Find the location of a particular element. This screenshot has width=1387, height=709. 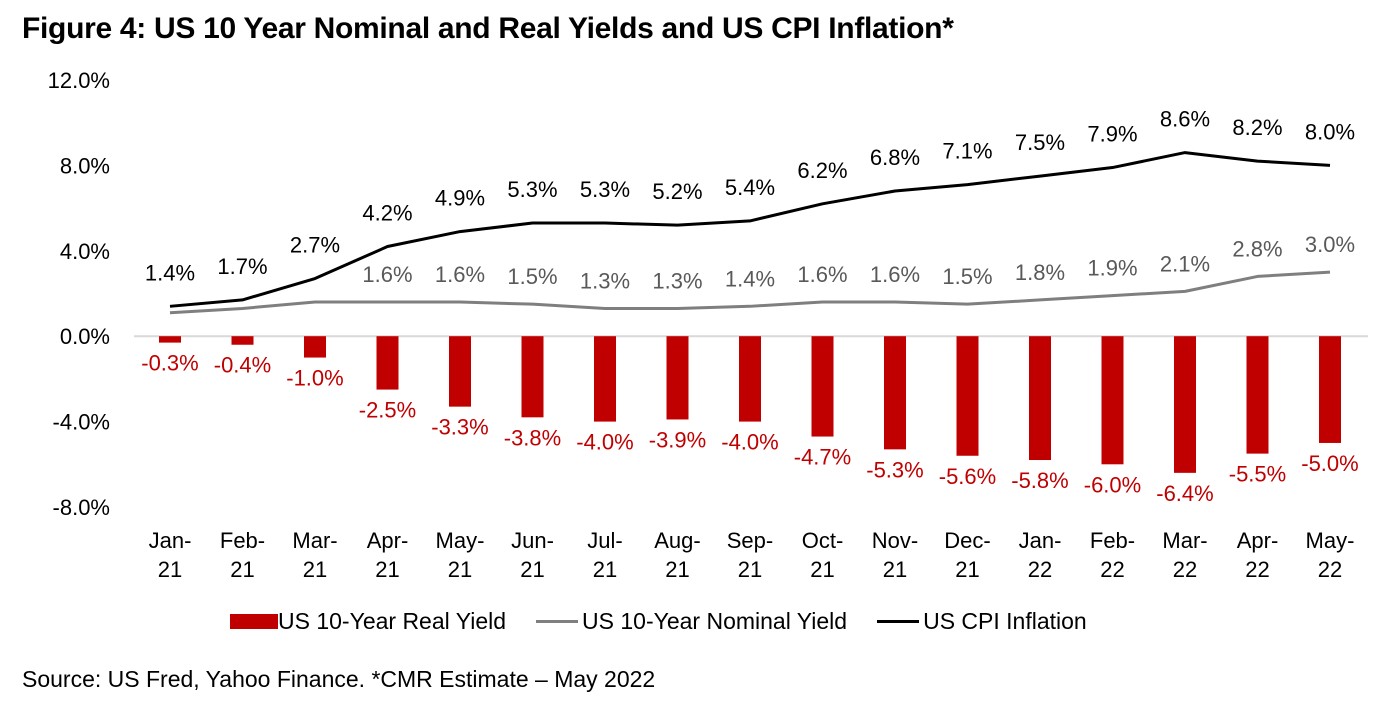

y-tick-label: -4.0% is located at coordinates (81, 422).